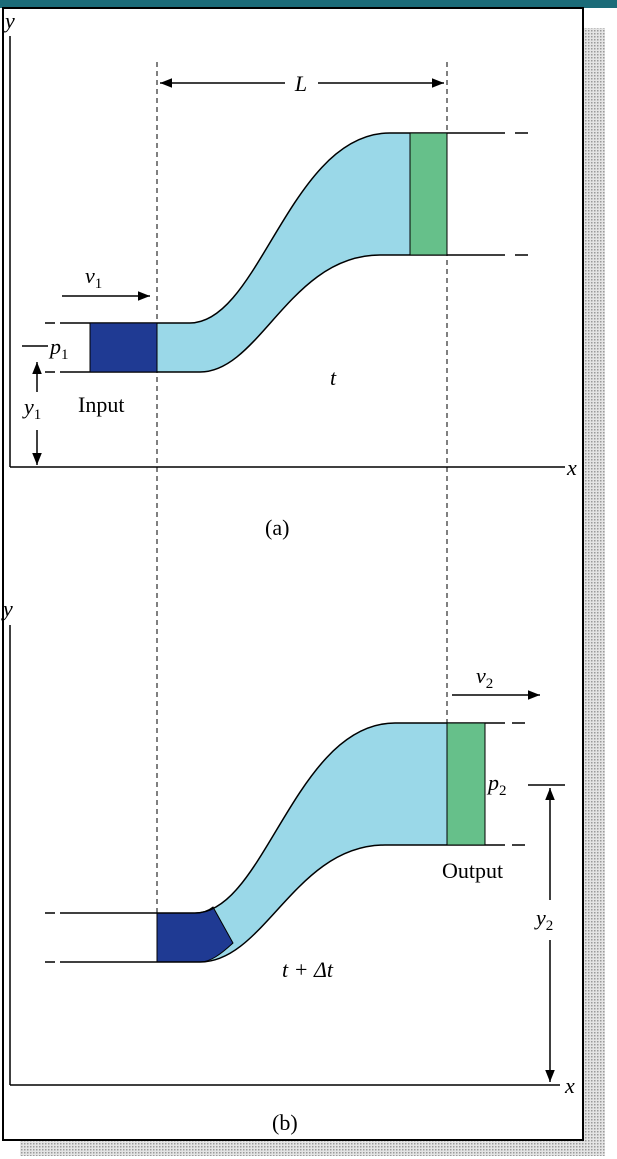  I want to click on height-label: y1, so click(31, 408).